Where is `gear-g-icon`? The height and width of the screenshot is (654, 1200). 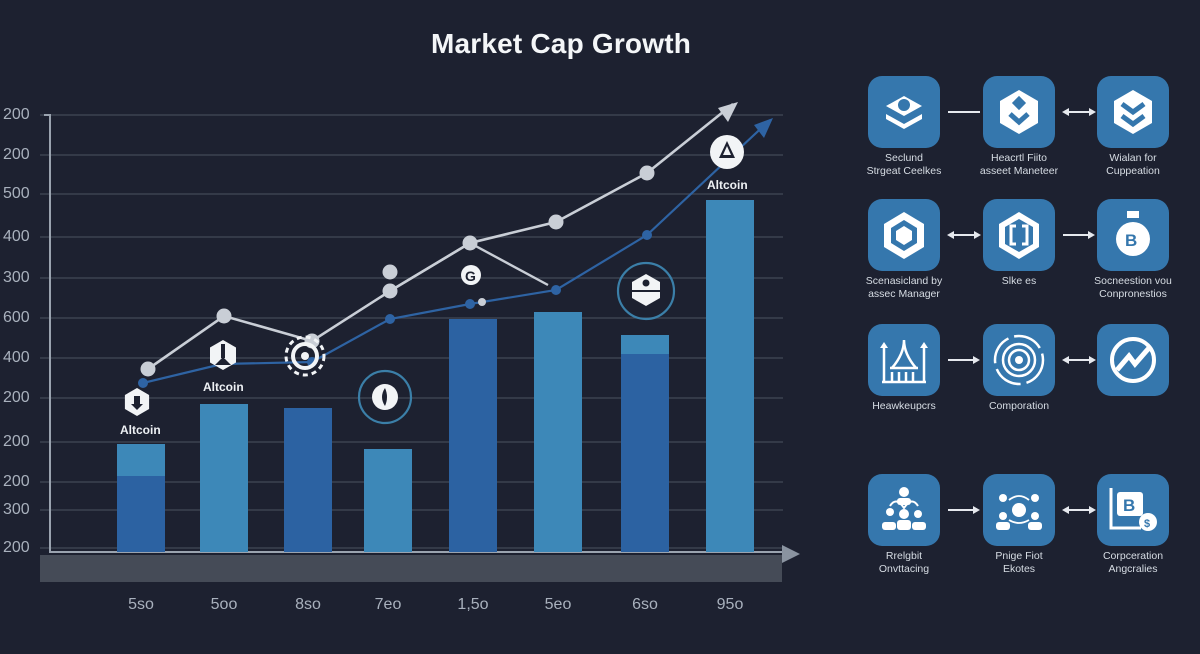 gear-g-icon is located at coordinates (471, 275).